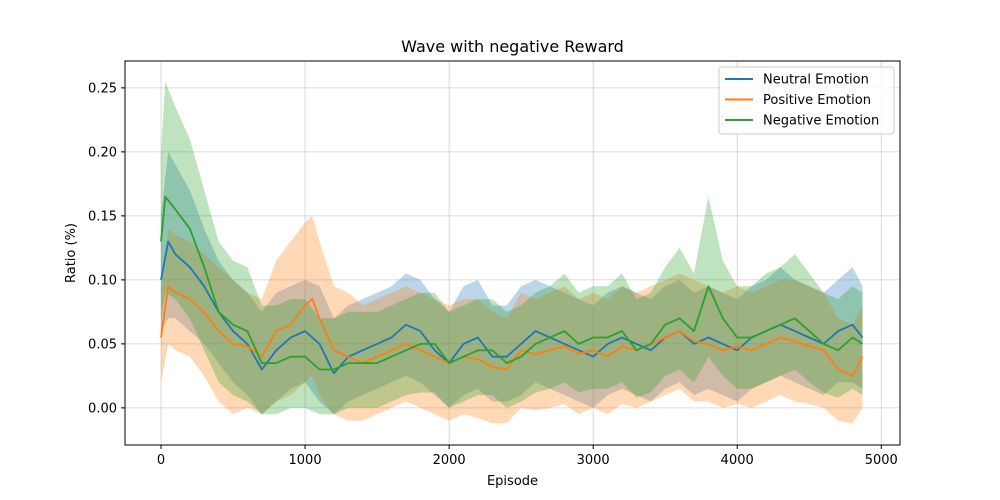 The height and width of the screenshot is (500, 1000). What do you see at coordinates (102, 88) in the screenshot?
I see `y-tick-label: 0.25` at bounding box center [102, 88].